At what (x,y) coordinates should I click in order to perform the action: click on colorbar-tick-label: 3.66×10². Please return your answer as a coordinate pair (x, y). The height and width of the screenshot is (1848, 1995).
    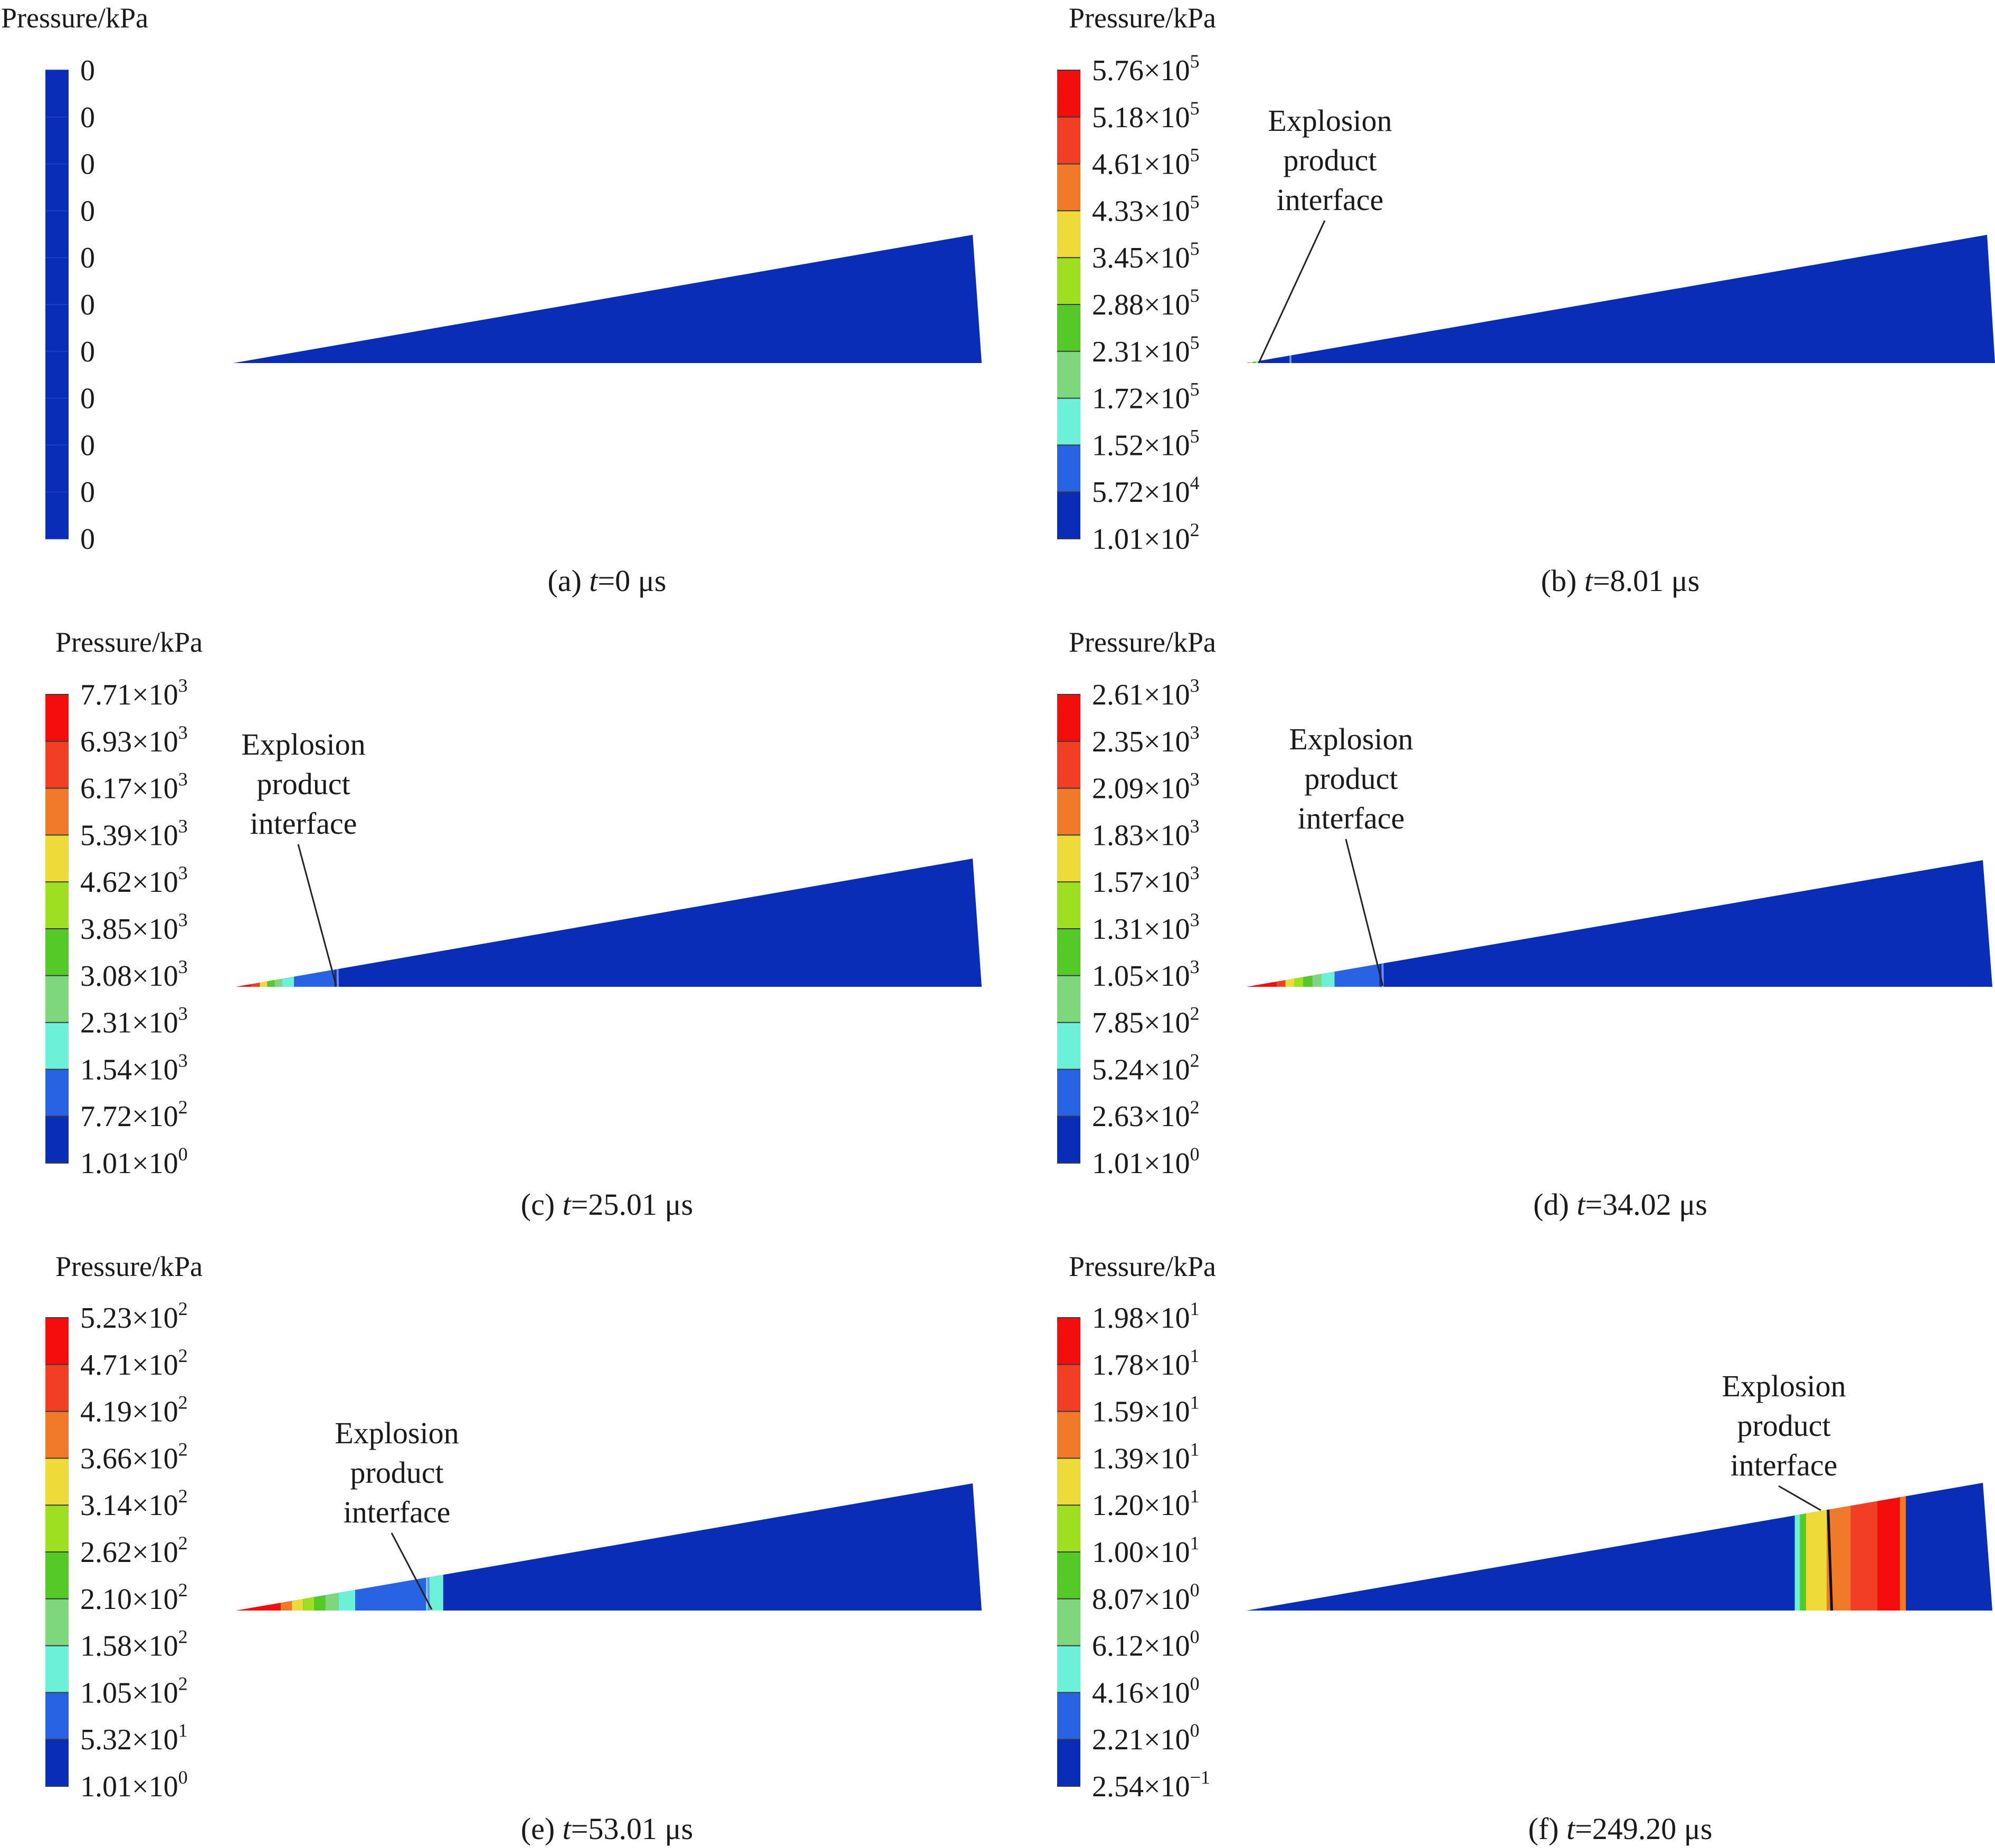
    Looking at the image, I should click on (134, 1457).